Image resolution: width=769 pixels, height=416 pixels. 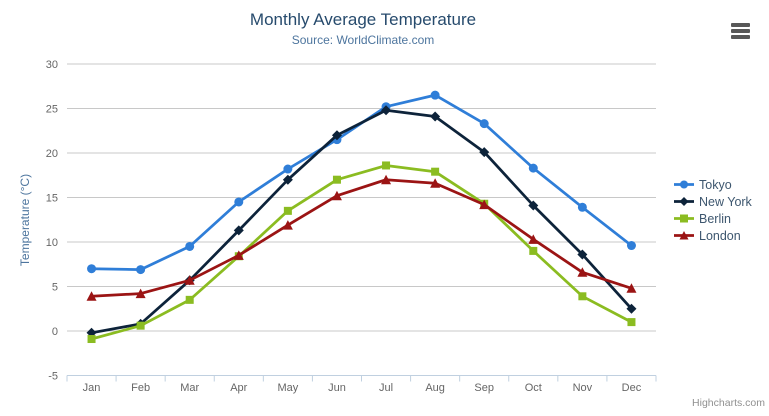 I want to click on legend-item-london: London, so click(x=713, y=235).